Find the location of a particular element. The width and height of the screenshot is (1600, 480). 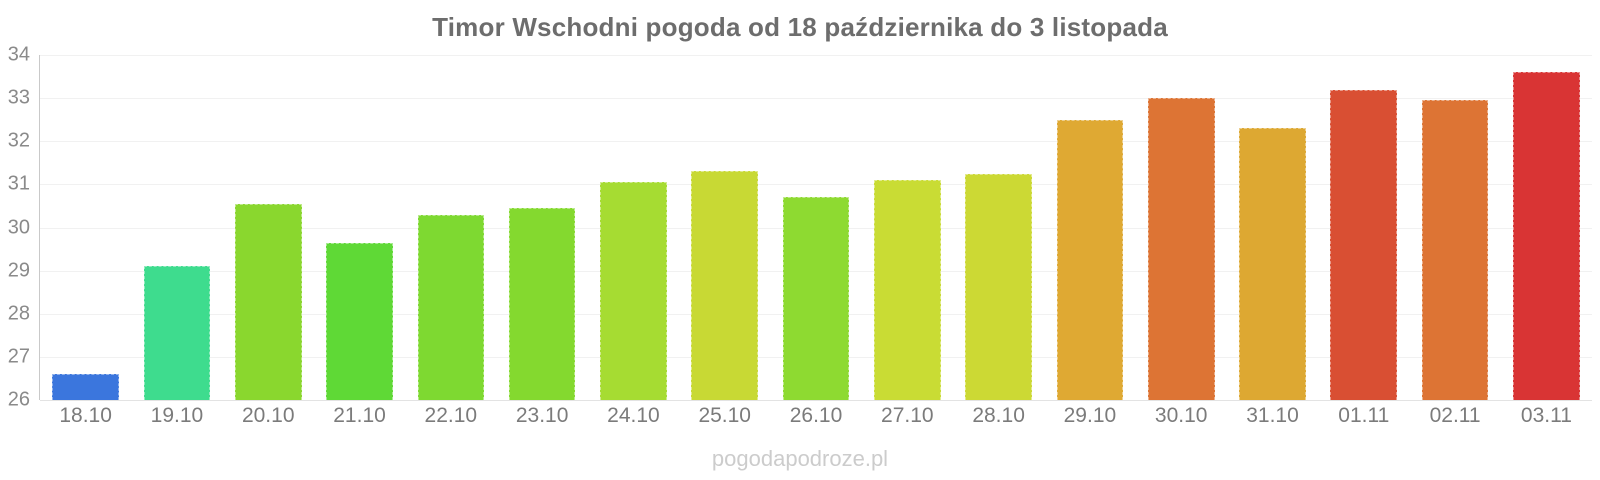

x-tick-label-03.11: 03.11 is located at coordinates (1546, 415).